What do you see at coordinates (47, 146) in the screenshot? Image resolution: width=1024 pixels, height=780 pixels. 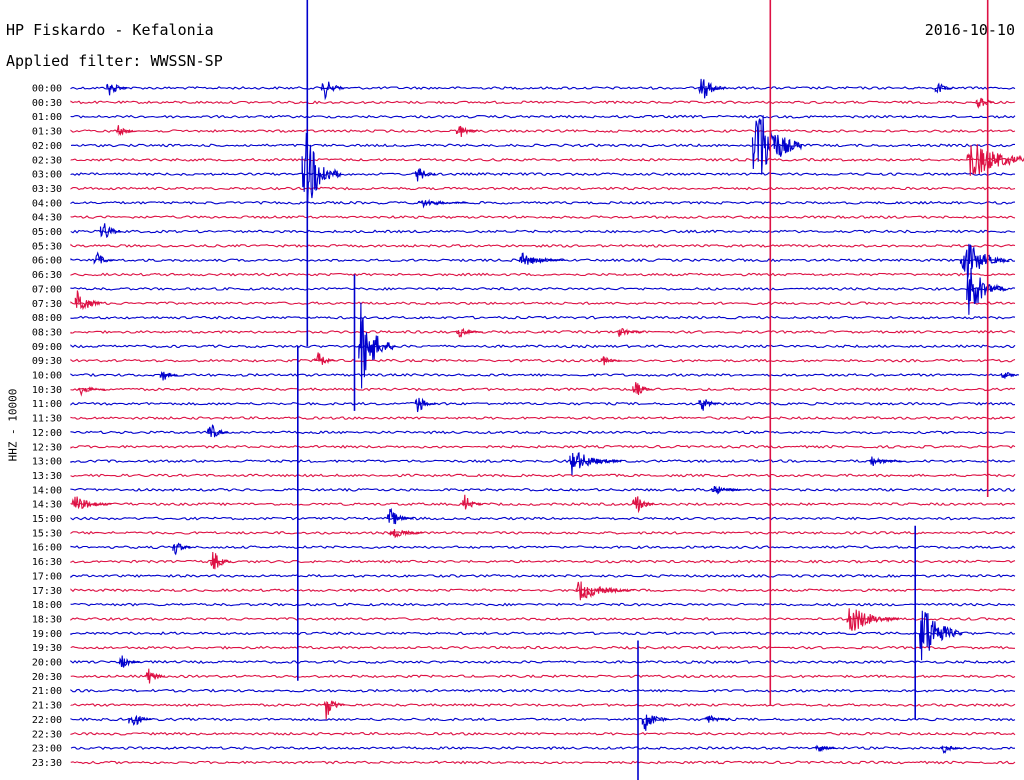 I see `time-tick-label: 02:00` at bounding box center [47, 146].